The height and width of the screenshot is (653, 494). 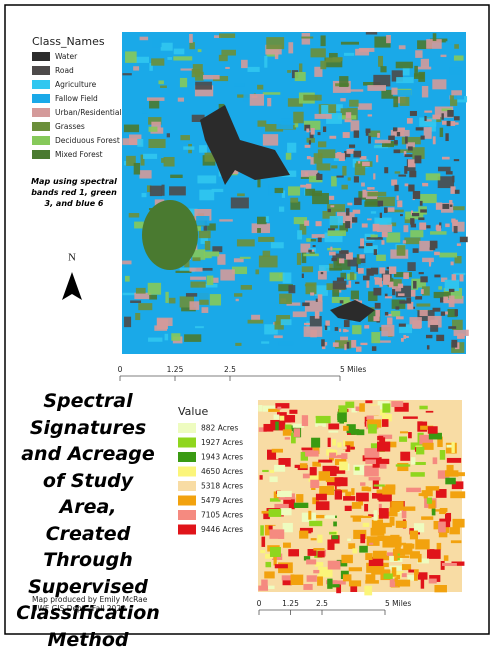 I want to click on credit: UWF GIS Dept., Fall 2020, so click(x=79, y=608).